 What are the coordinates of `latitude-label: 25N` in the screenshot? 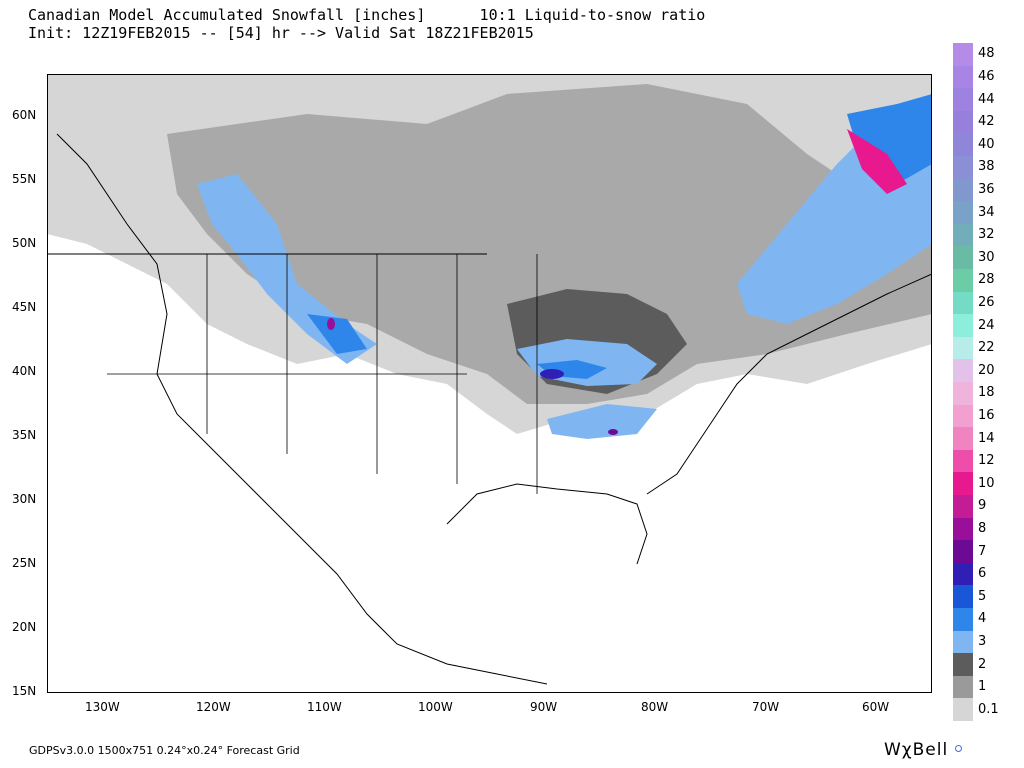 It's located at (24, 563).